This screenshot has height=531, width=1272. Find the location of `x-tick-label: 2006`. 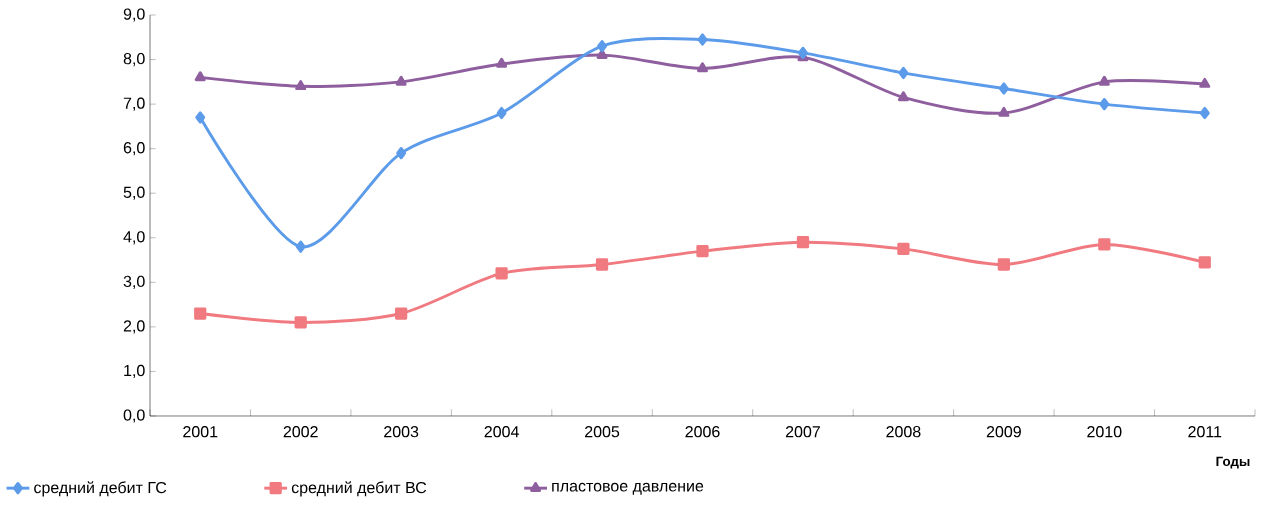

x-tick-label: 2006 is located at coordinates (702, 432).